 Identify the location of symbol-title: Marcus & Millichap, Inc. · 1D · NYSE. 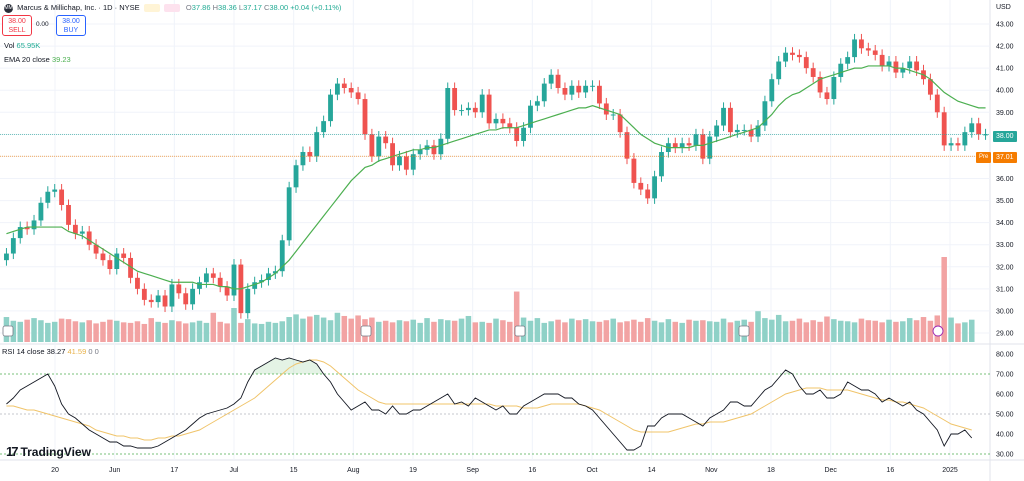
(78, 7).